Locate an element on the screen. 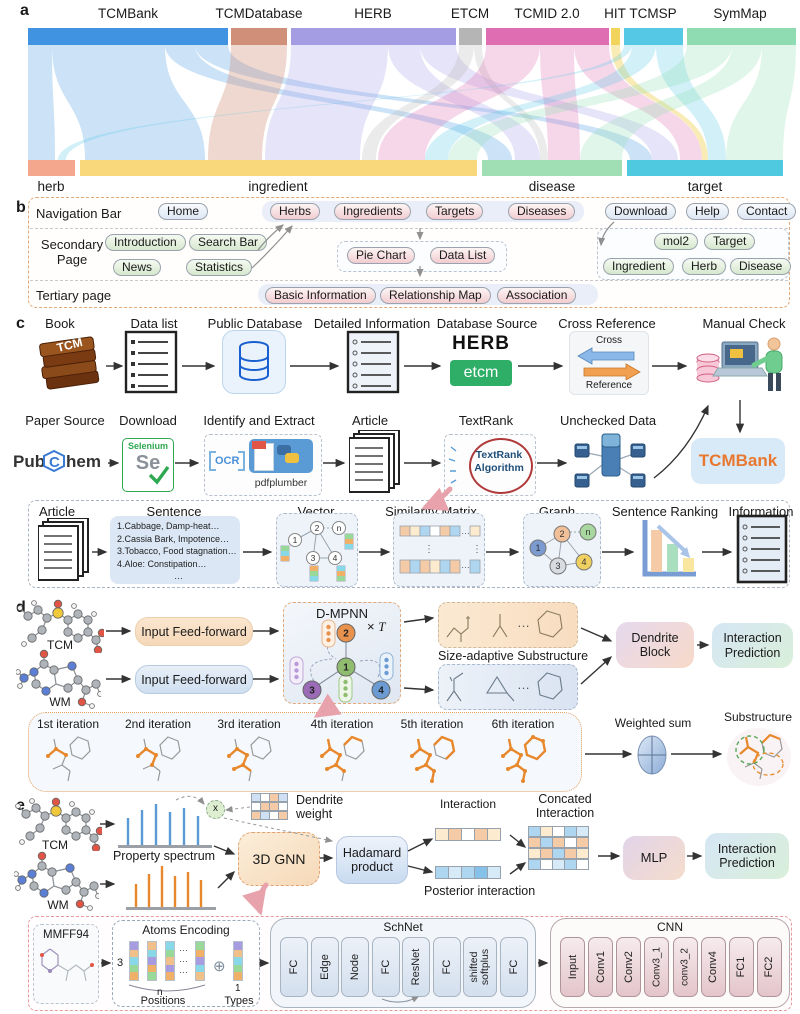 The width and height of the screenshot is (800, 1014). cnn-layer-conv2: Conv2 is located at coordinates (629, 967).